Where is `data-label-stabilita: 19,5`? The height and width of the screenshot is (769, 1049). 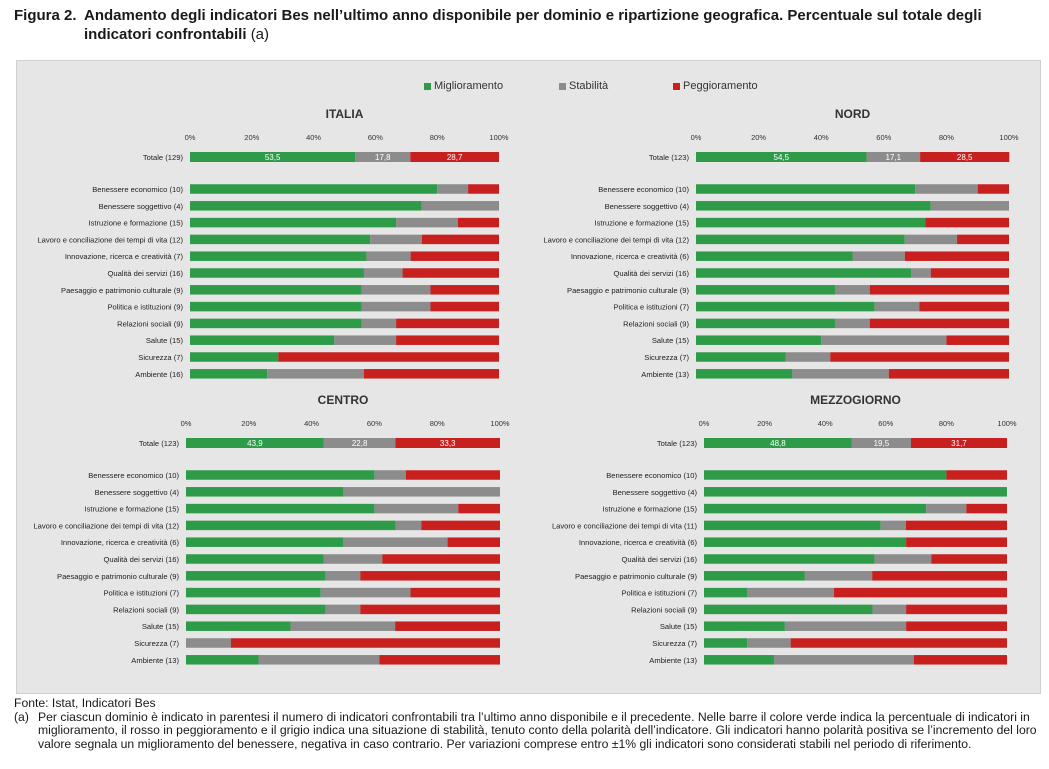
data-label-stabilita: 19,5 is located at coordinates (882, 443).